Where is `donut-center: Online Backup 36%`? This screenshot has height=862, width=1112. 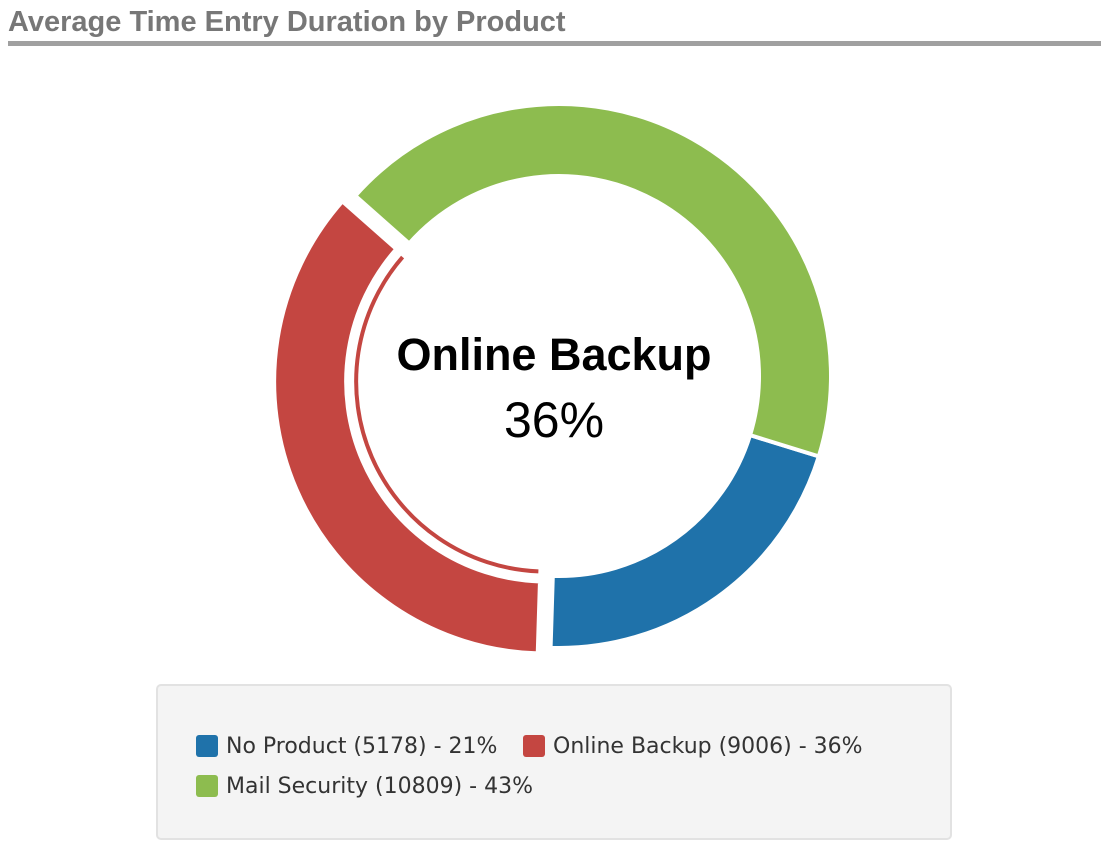
donut-center: Online Backup 36% is located at coordinates (553, 388).